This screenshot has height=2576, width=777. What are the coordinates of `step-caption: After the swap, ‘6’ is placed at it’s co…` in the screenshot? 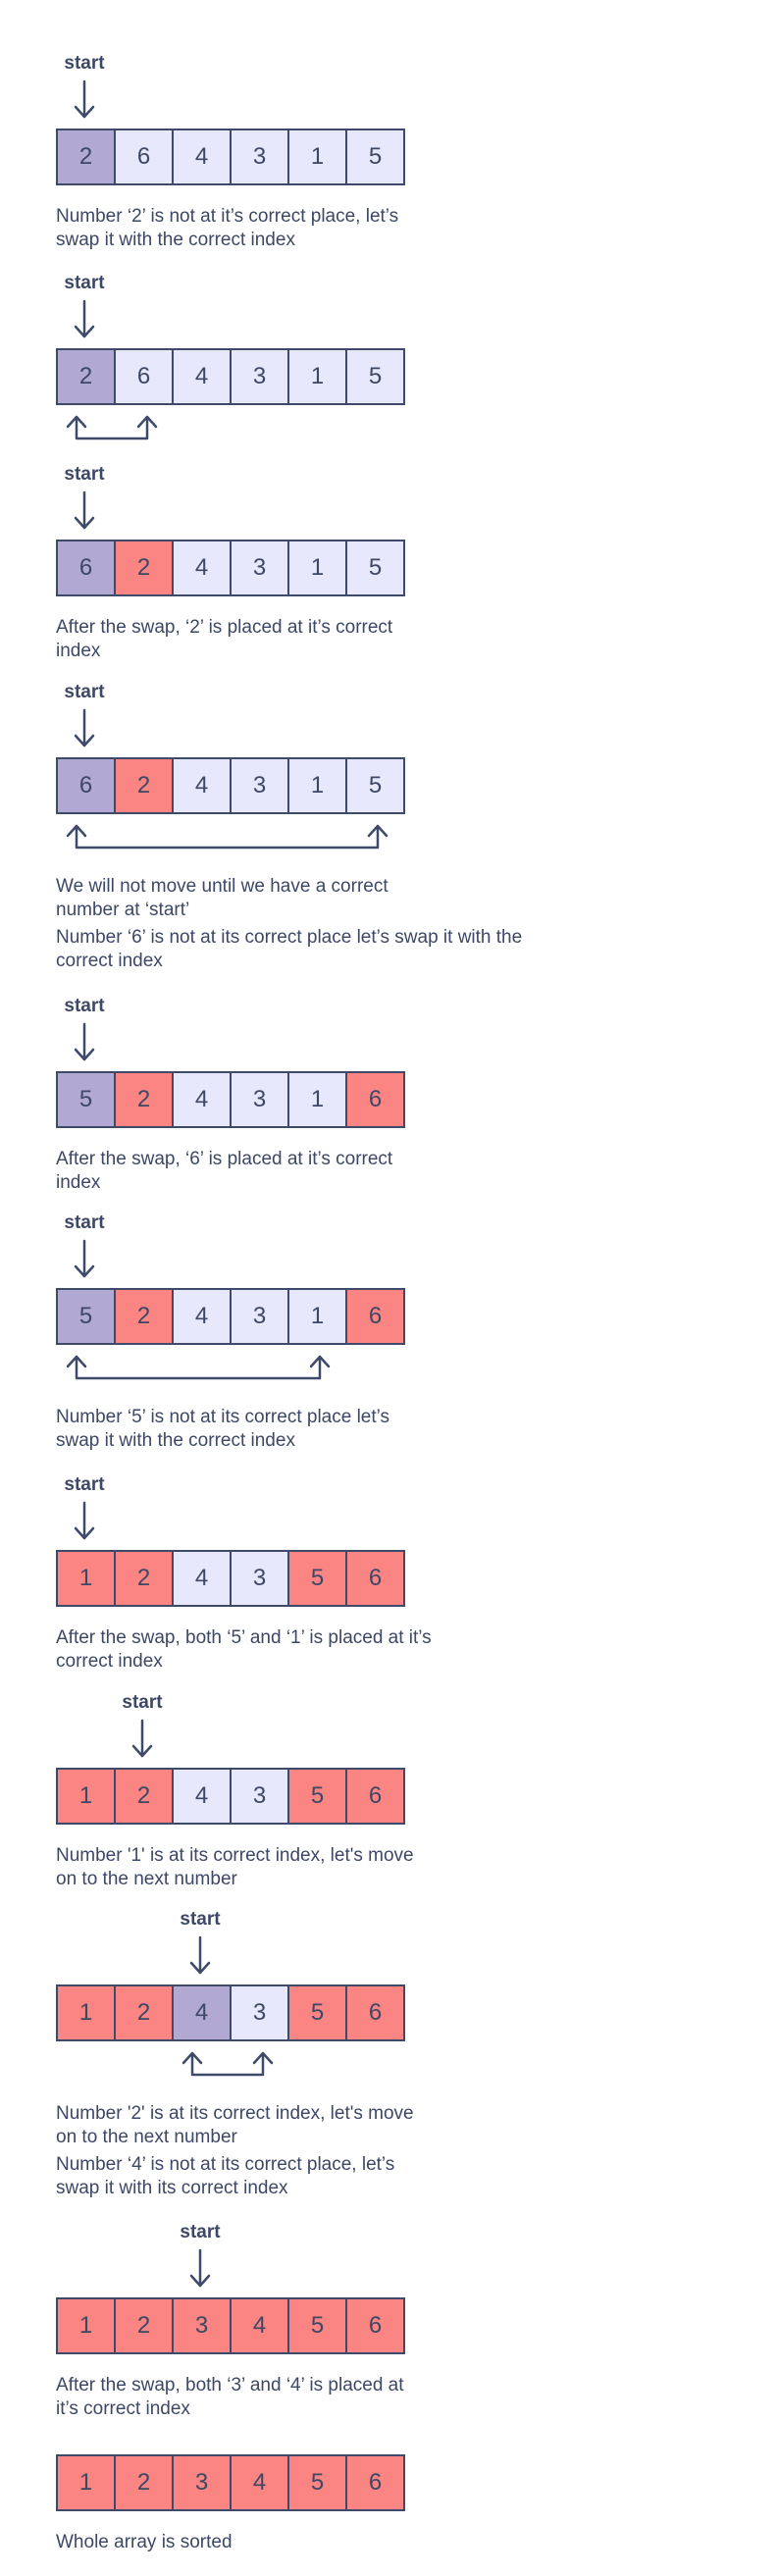 It's located at (224, 1171).